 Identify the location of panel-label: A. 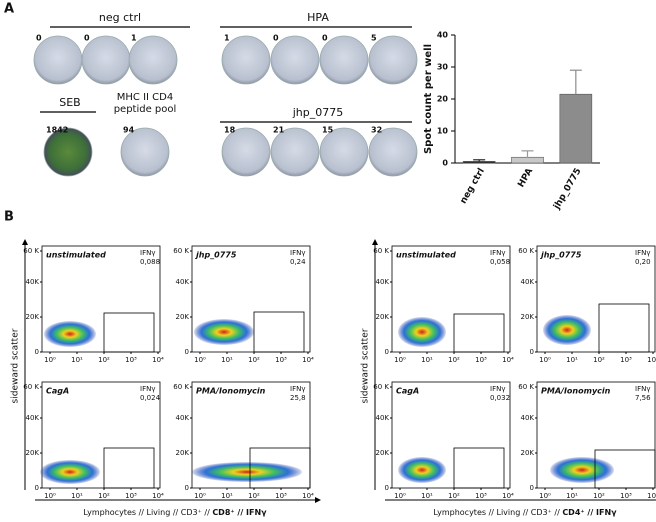
(9, 9).